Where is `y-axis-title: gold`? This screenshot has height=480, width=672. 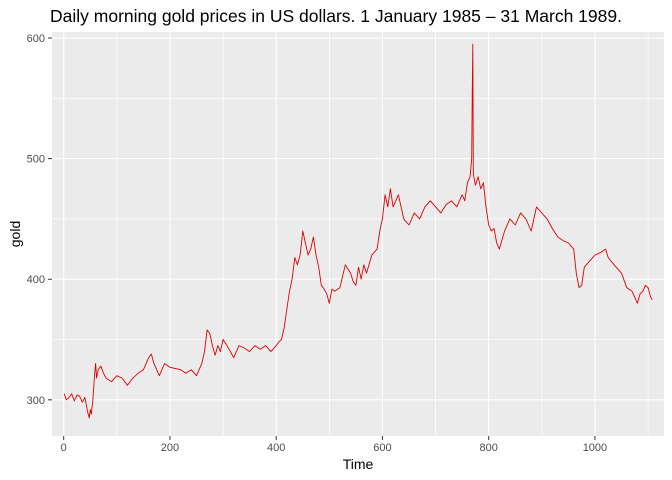 y-axis-title: gold is located at coordinates (15, 234).